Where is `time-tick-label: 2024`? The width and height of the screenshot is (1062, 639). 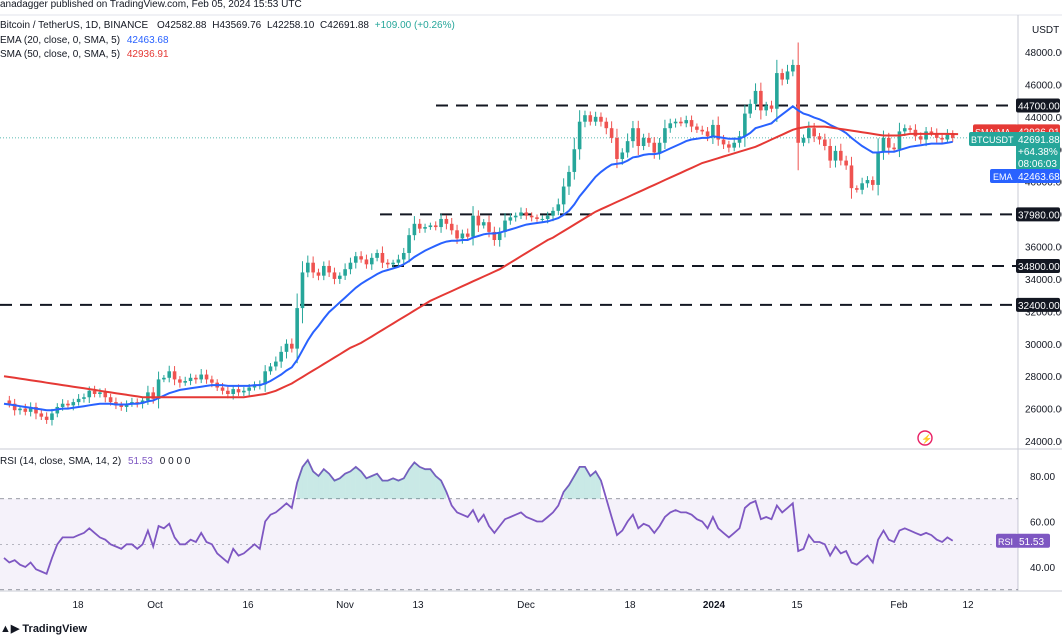 time-tick-label: 2024 is located at coordinates (714, 605).